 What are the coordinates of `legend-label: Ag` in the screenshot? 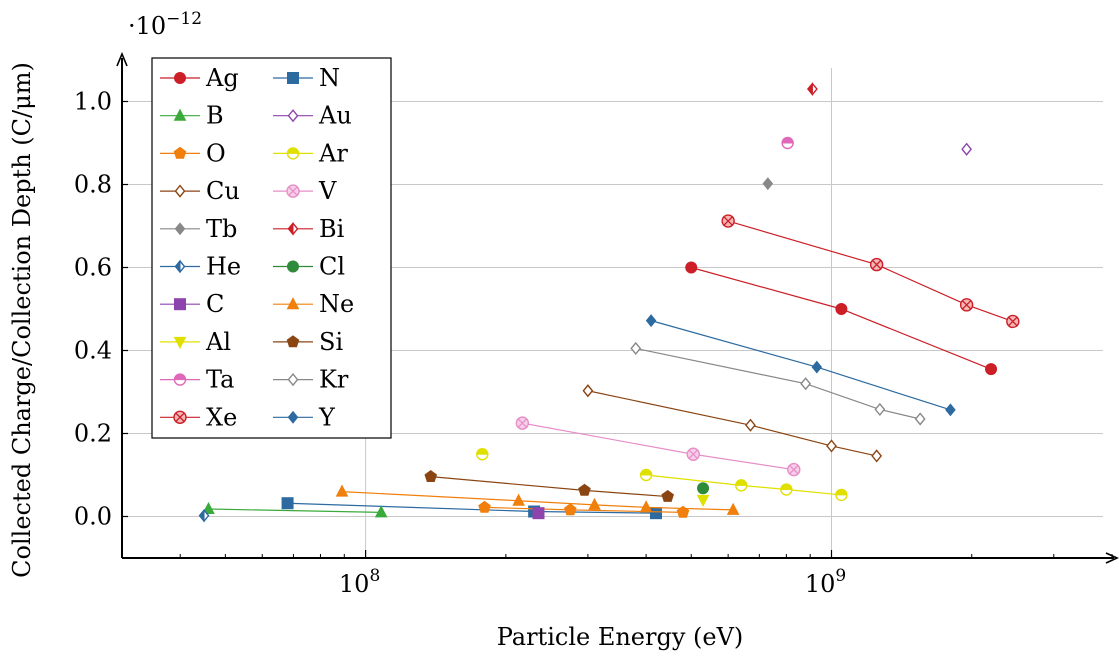 It's located at (222, 78).